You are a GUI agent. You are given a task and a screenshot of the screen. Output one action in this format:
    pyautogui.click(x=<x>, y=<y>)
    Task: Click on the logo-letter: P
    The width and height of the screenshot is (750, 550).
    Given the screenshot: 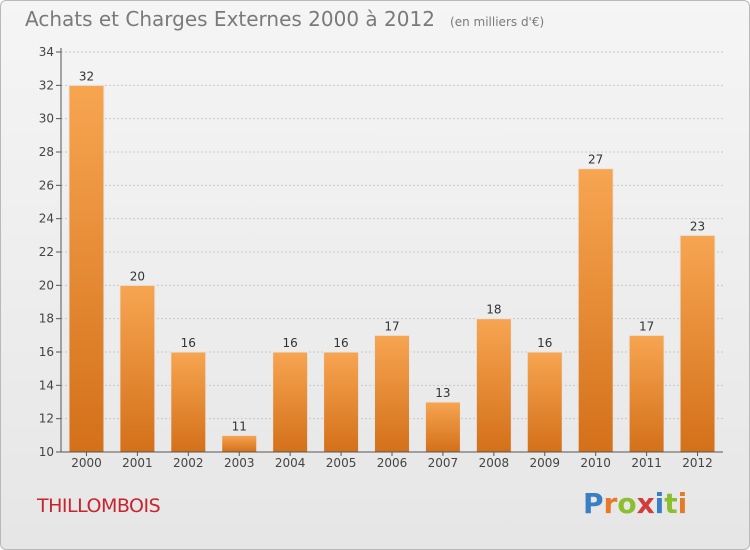 What is the action you would take?
    pyautogui.click(x=593, y=503)
    